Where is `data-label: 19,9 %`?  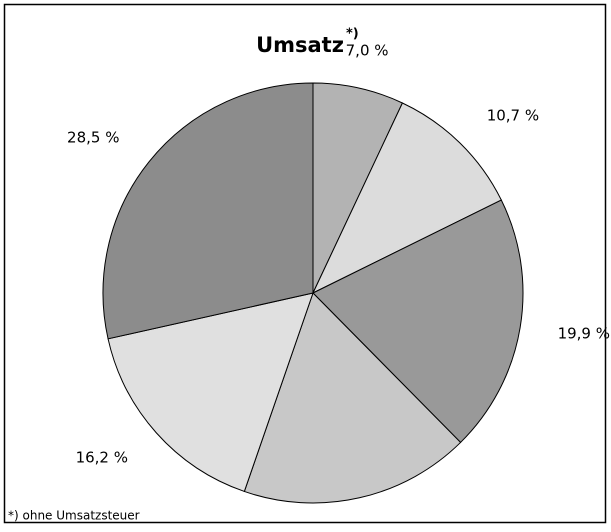
data-label: 19,9 % is located at coordinates (584, 334).